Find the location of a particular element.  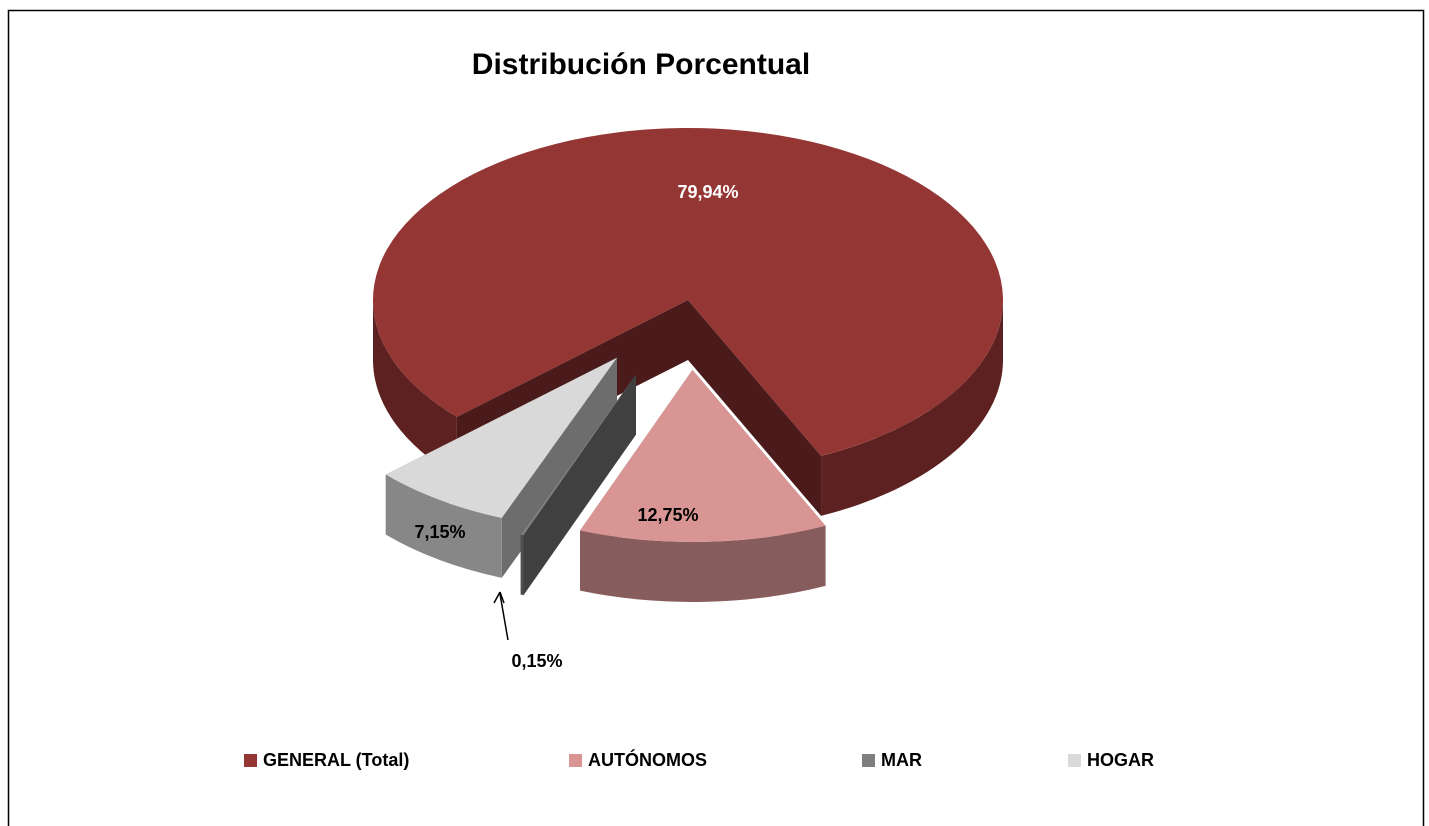

legend-label: GENERAL (Total) is located at coordinates (336, 760).